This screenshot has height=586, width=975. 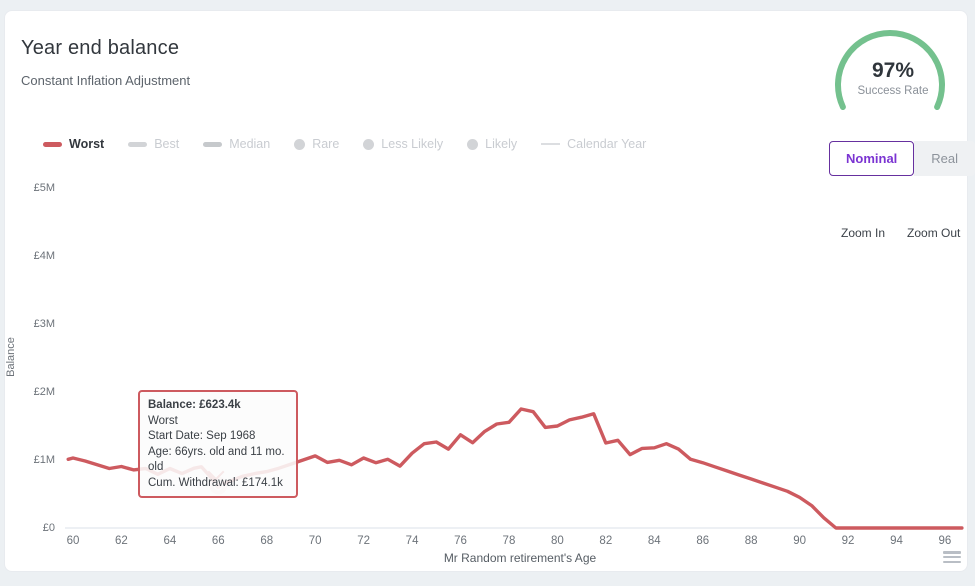 What do you see at coordinates (703, 541) in the screenshot?
I see `x-tick-label: 86` at bounding box center [703, 541].